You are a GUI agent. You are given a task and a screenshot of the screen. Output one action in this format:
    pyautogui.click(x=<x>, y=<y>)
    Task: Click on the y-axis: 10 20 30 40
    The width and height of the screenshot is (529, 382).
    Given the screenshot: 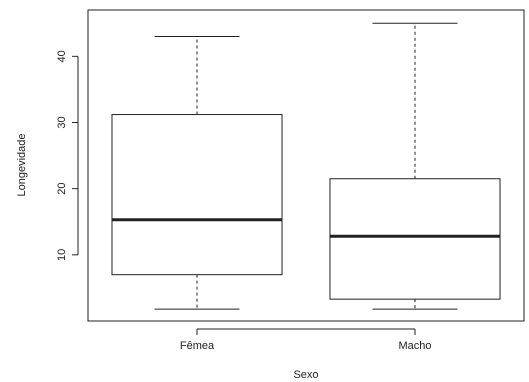 What is the action you would take?
    pyautogui.click(x=67, y=155)
    